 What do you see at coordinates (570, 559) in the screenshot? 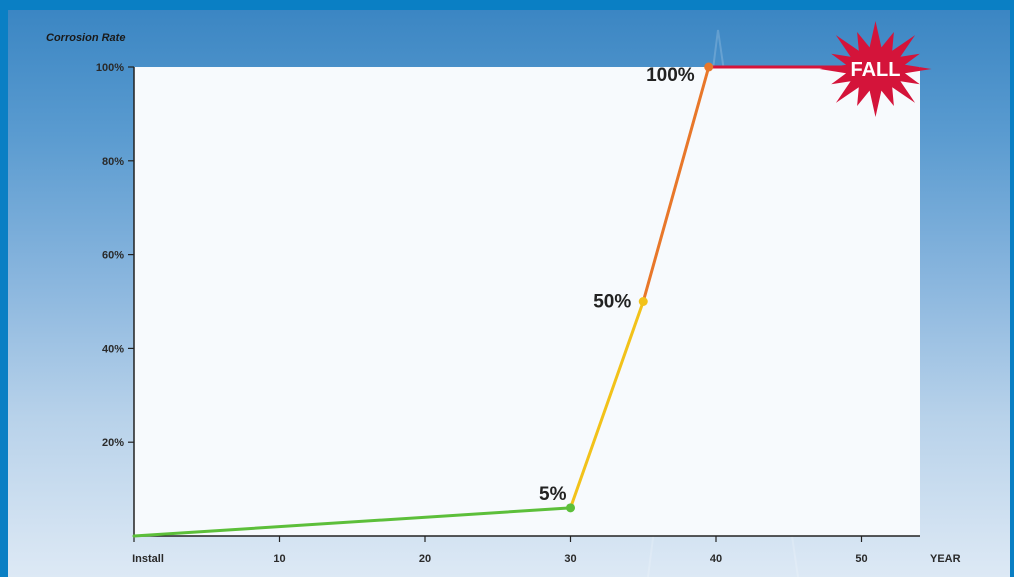
I see `x-tick-label: 30` at bounding box center [570, 559].